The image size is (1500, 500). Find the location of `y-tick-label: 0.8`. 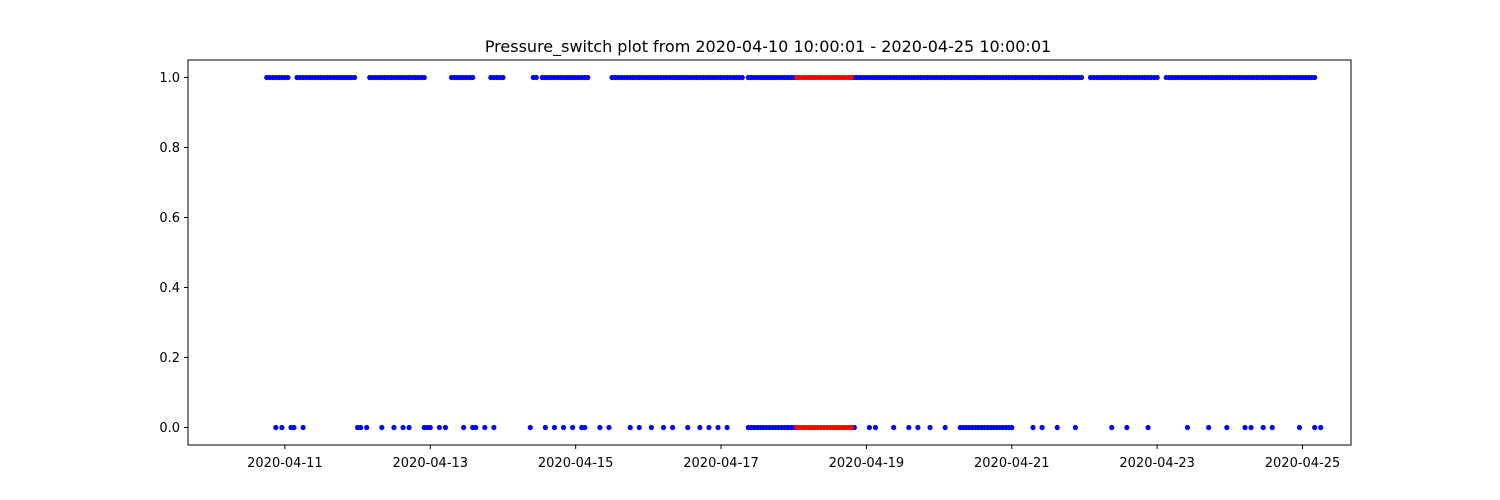

y-tick-label: 0.8 is located at coordinates (169, 148).